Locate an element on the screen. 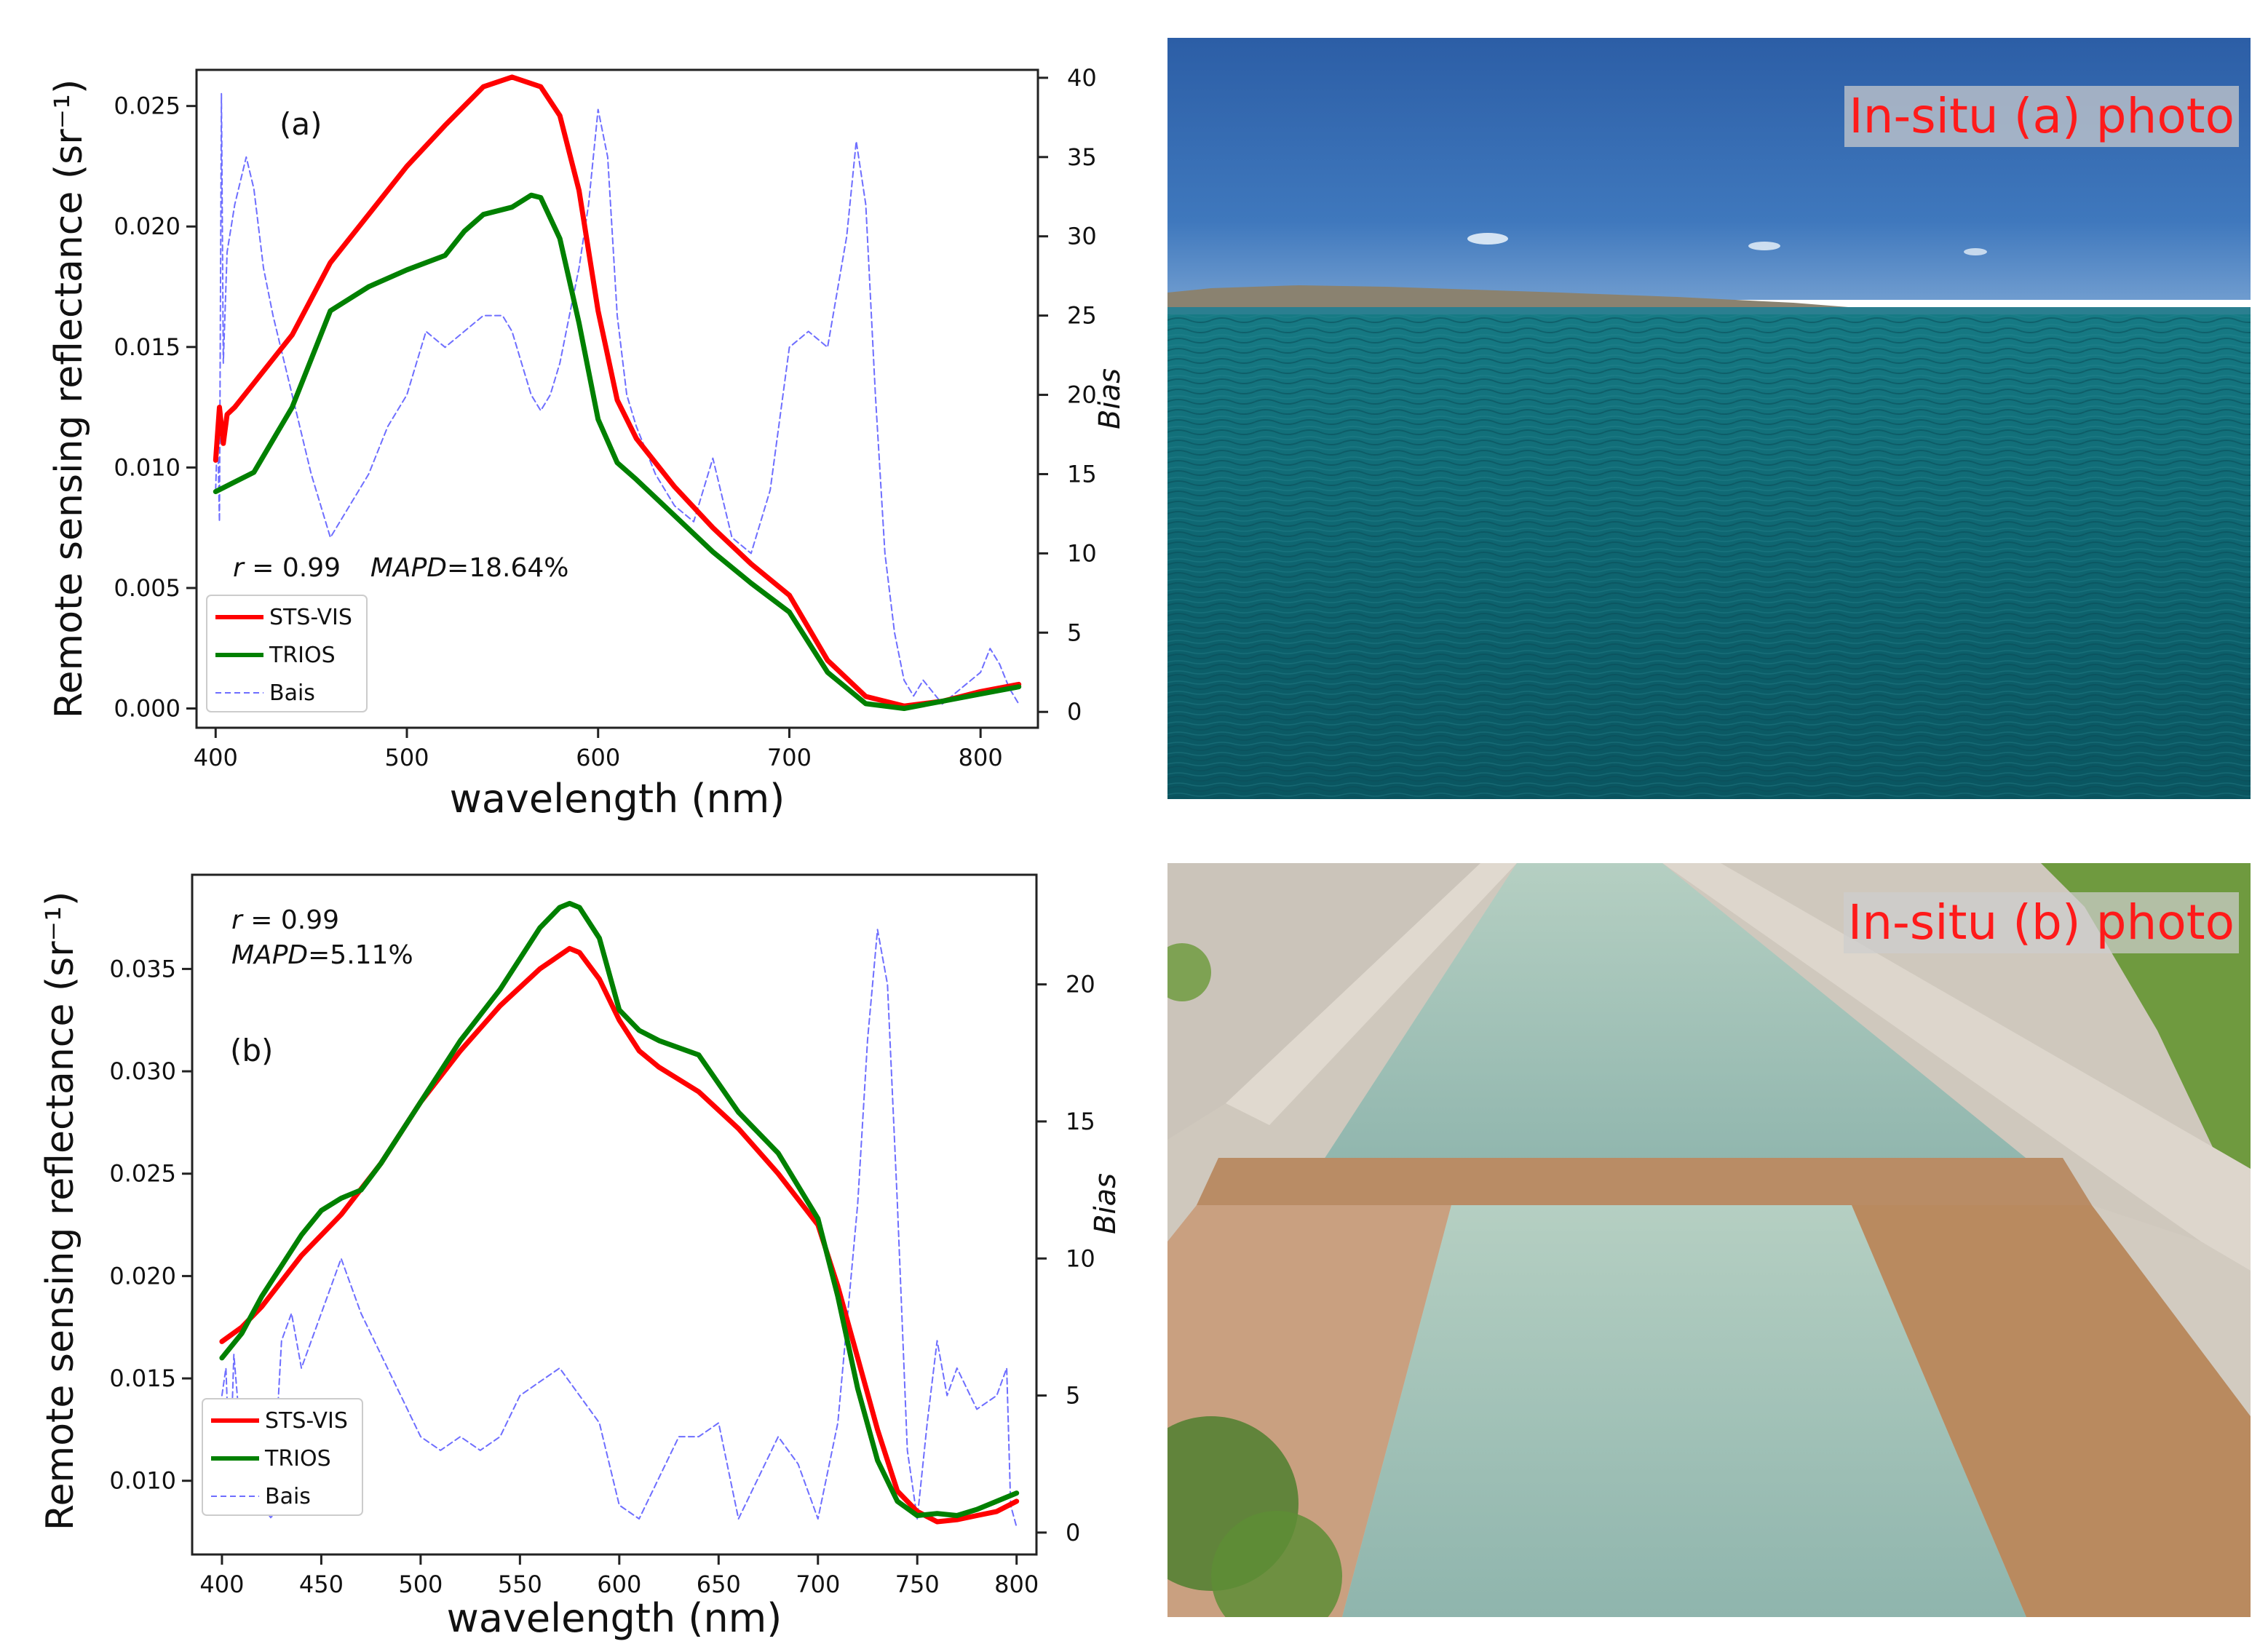 The width and height of the screenshot is (2268, 1644). stats-r-b: r is located at coordinates (237, 920).